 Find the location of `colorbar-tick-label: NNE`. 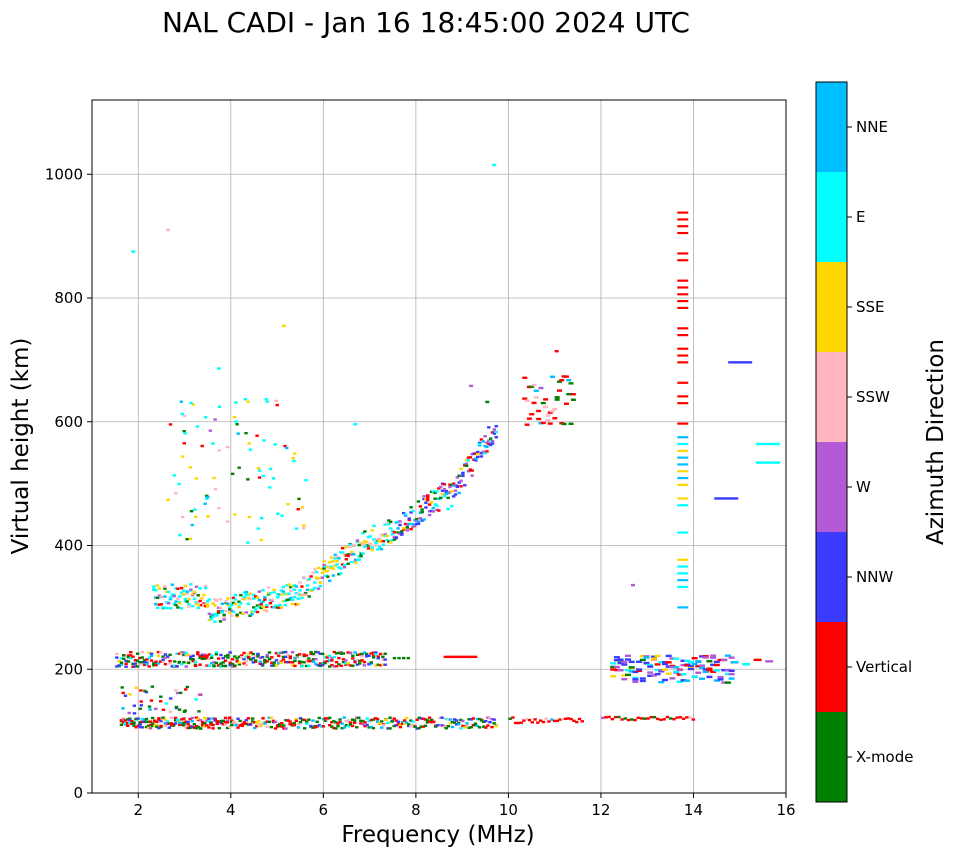

colorbar-tick-label: NNE is located at coordinates (872, 127).